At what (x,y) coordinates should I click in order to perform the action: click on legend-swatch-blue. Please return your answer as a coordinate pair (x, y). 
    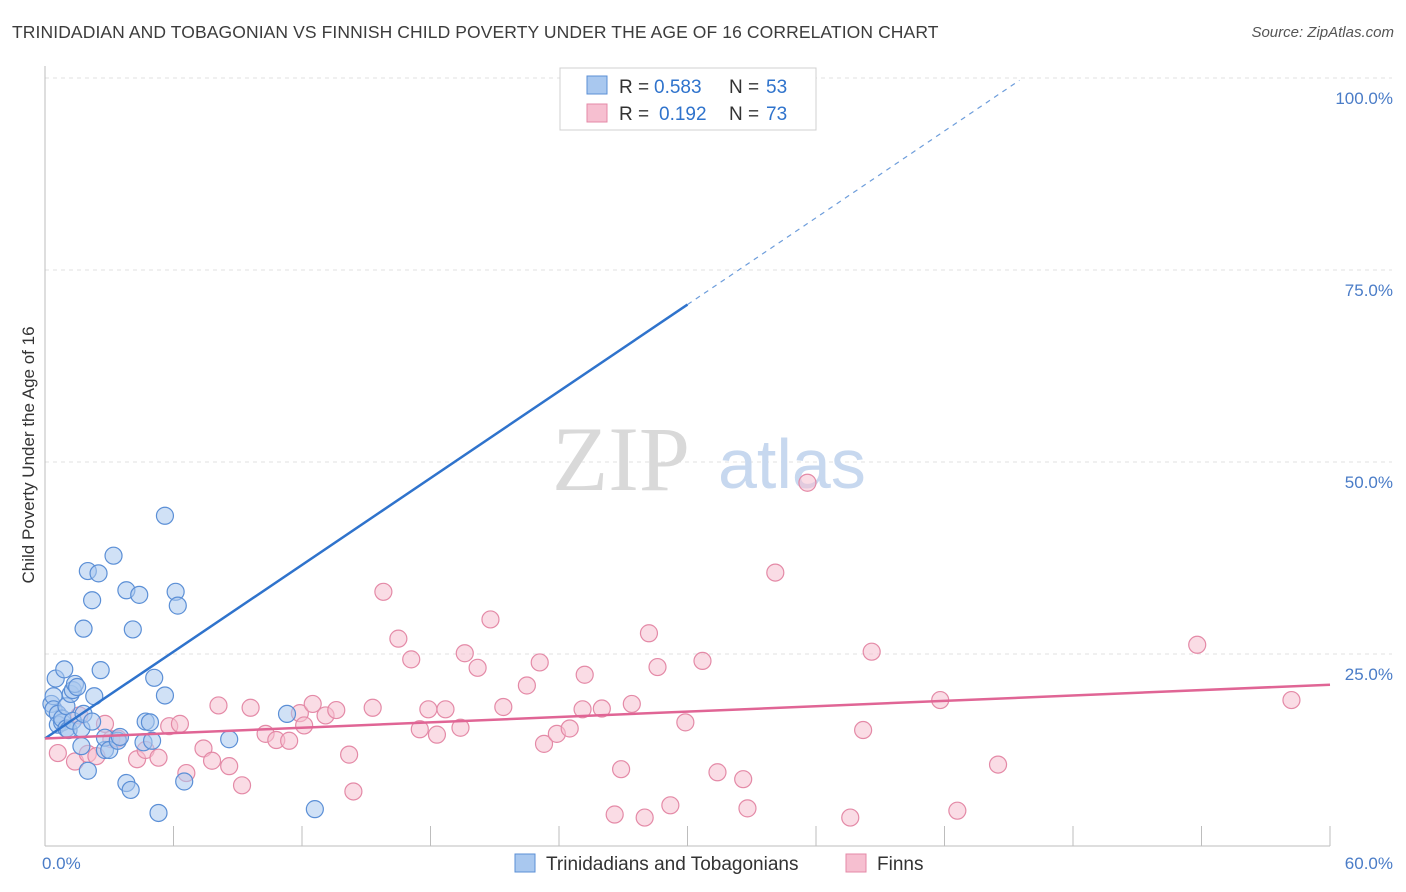
    Looking at the image, I should click on (597, 85).